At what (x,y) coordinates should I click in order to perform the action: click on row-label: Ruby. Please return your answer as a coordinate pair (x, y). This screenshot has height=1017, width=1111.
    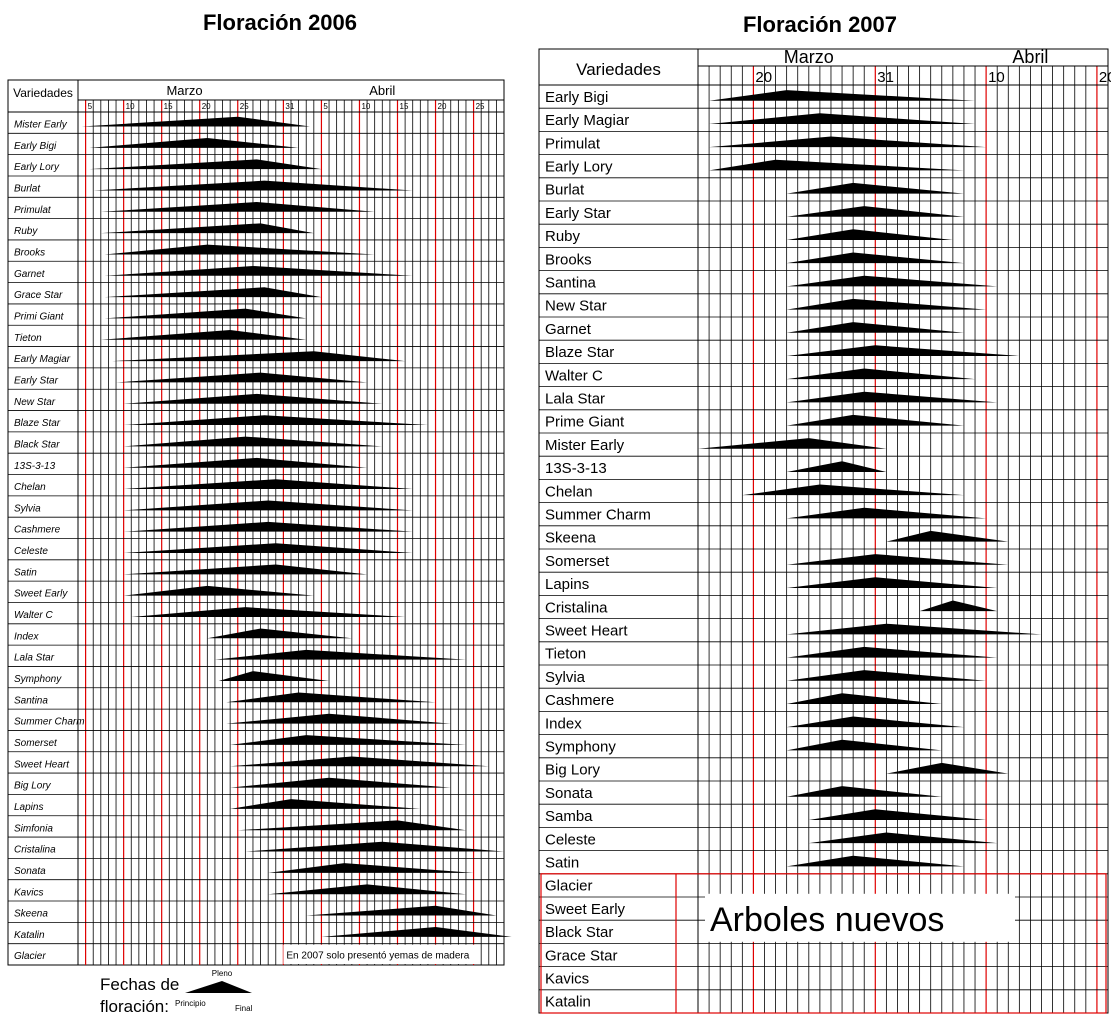
    Looking at the image, I should click on (26, 231).